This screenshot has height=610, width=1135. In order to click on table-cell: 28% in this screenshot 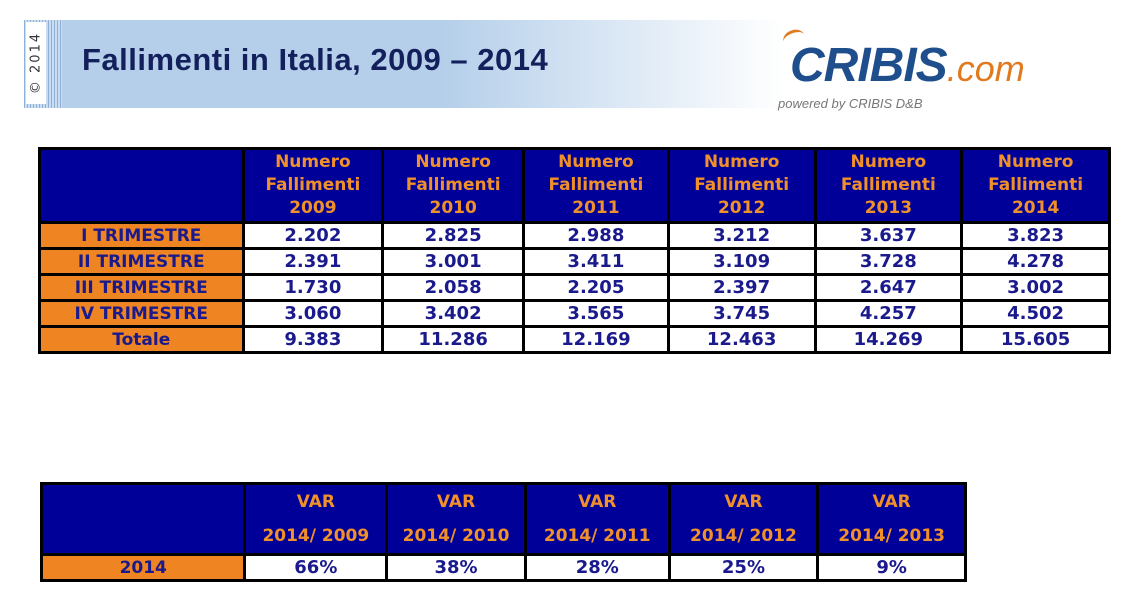, I will do `click(597, 567)`.